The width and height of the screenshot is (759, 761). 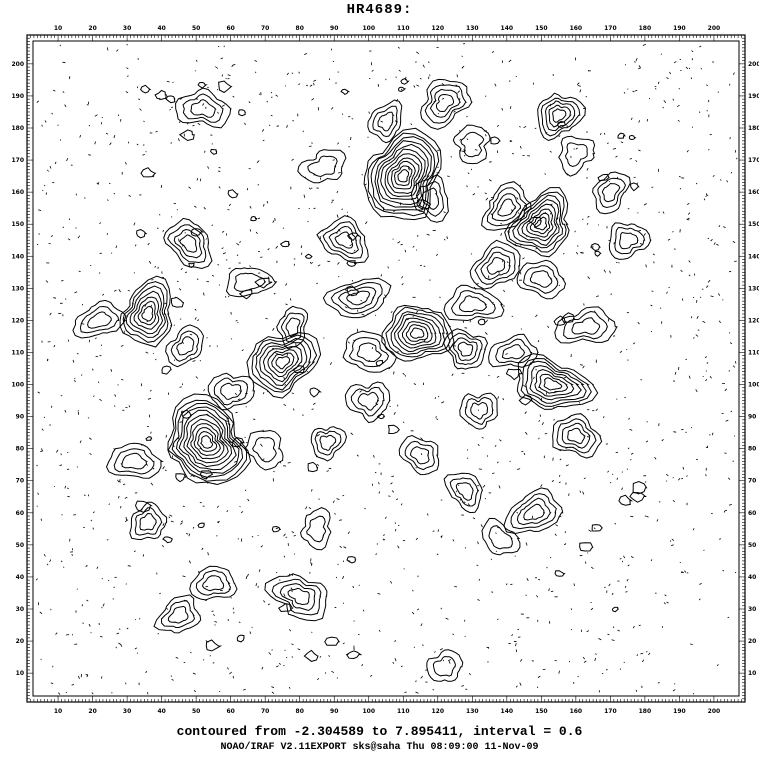 What do you see at coordinates (610, 711) in the screenshot?
I see `x-tick-label-bottom: 170` at bounding box center [610, 711].